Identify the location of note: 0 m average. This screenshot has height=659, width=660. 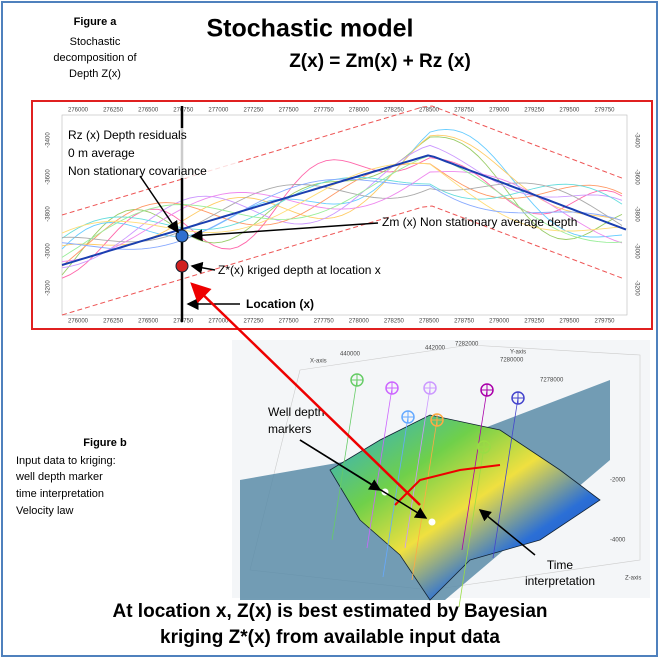
(101, 153).